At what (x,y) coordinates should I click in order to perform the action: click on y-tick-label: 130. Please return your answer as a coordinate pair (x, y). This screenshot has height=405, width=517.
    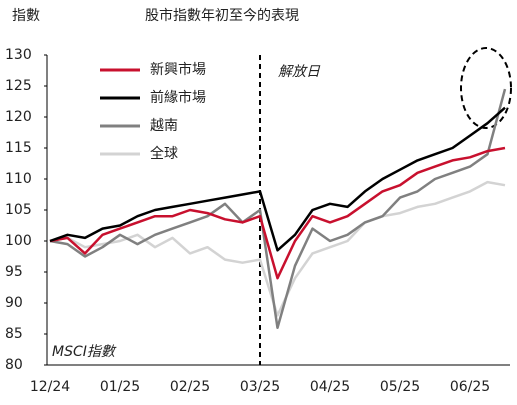
    Looking at the image, I should click on (18, 55).